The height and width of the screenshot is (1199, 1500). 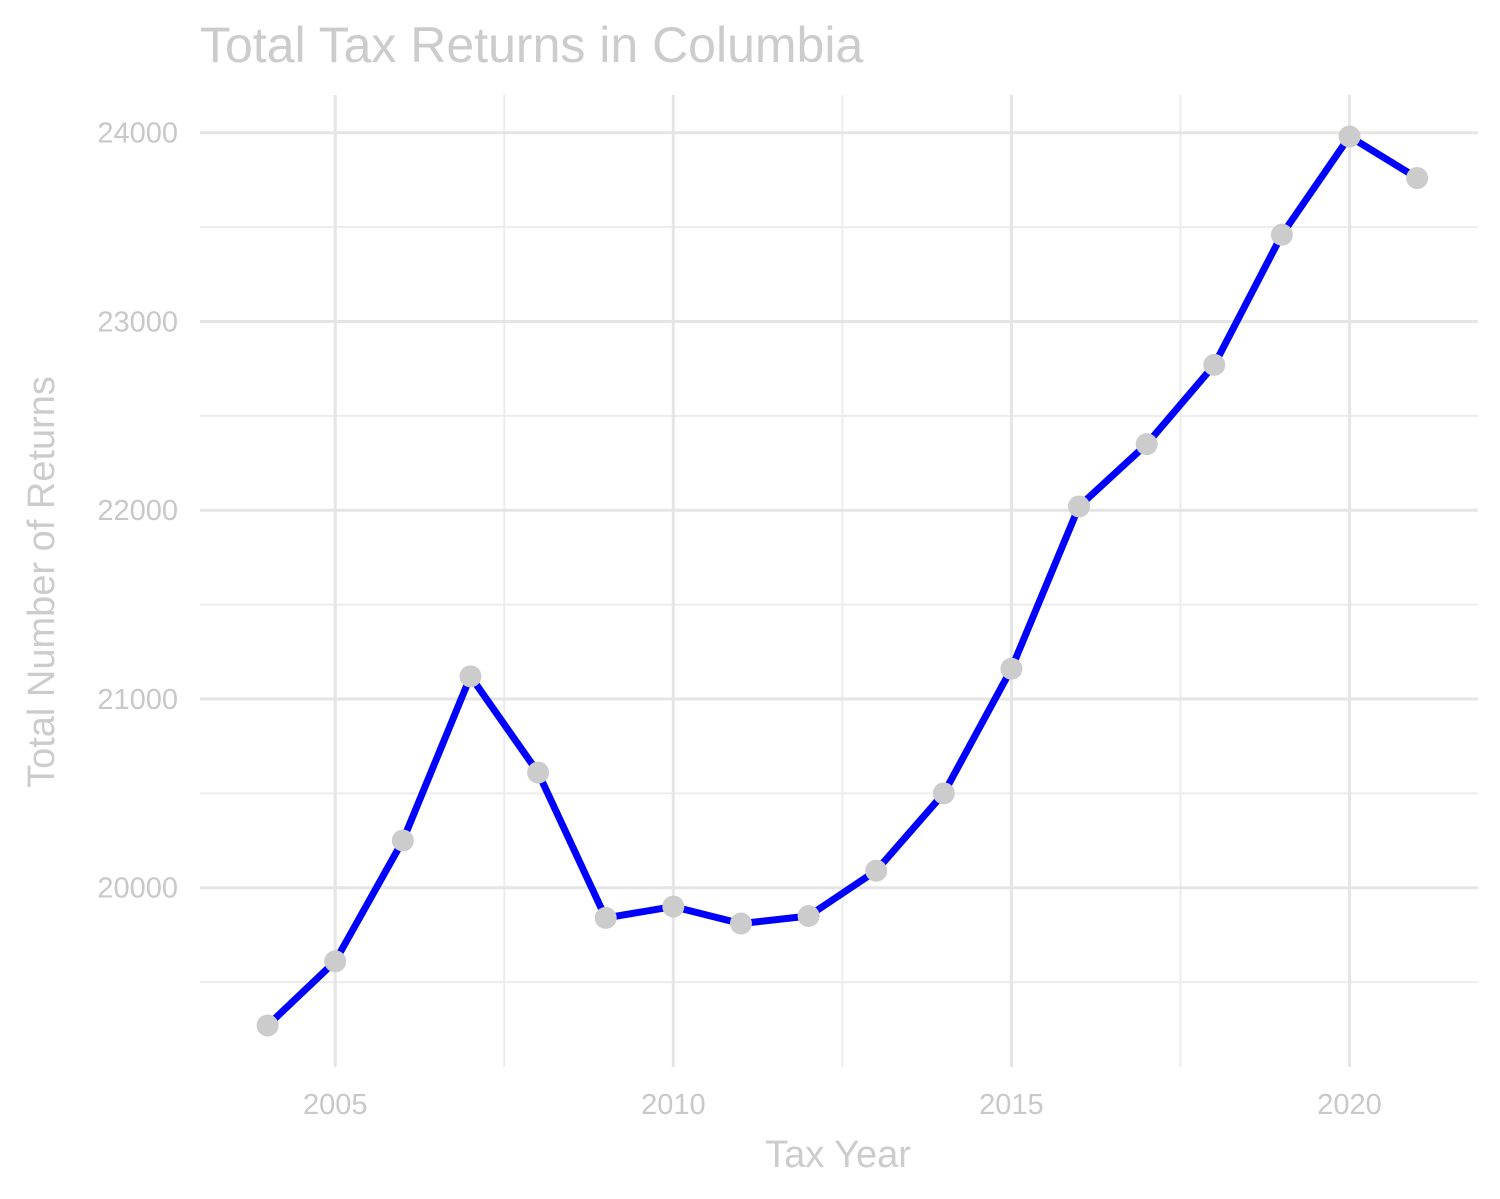 I want to click on x-tick-label: 2010, so click(x=673, y=1105).